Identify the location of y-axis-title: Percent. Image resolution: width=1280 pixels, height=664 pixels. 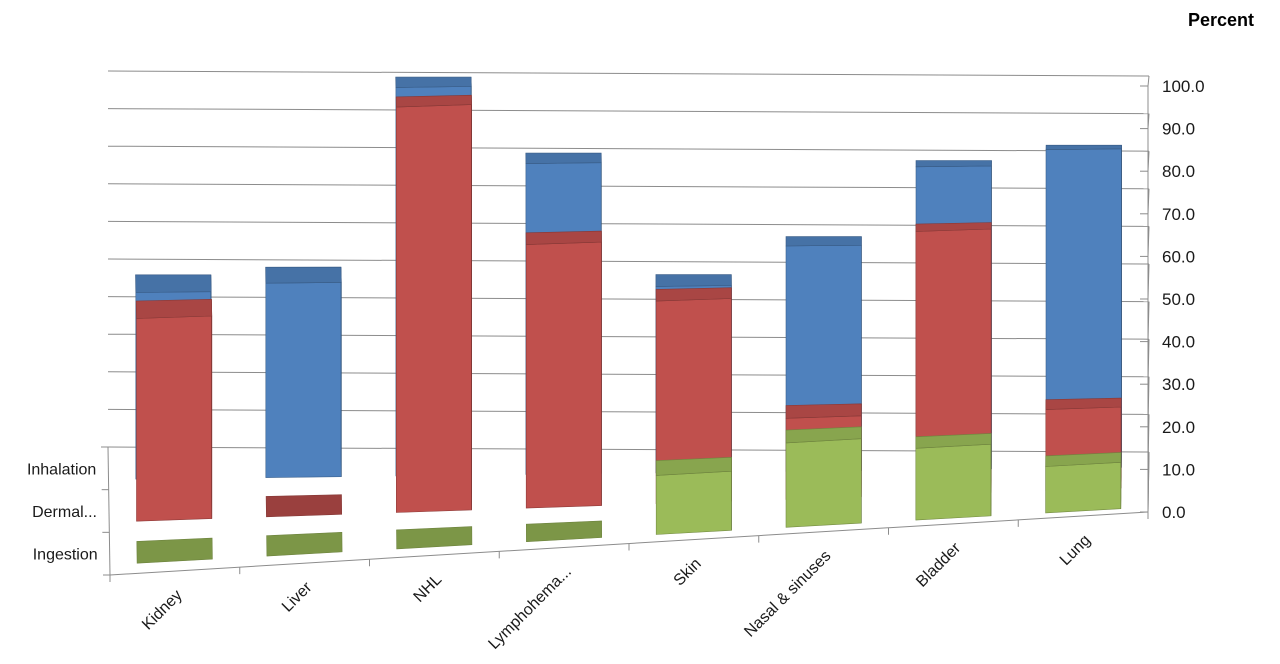
(1221, 20).